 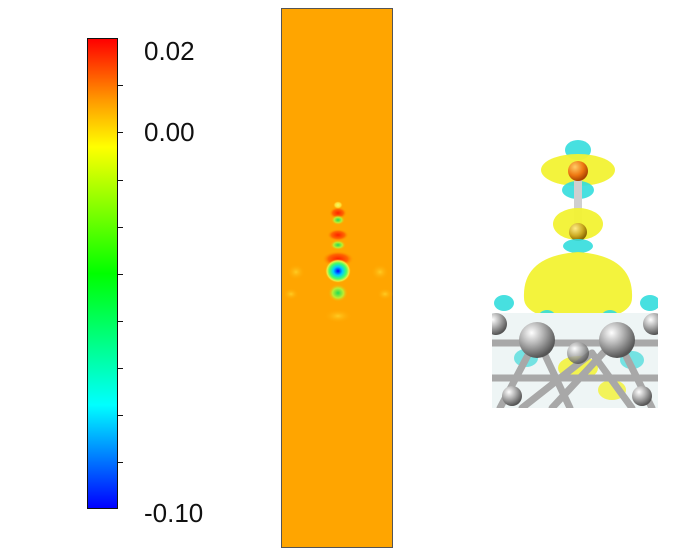 What do you see at coordinates (578, 171) in the screenshot?
I see `oxygen-atom` at bounding box center [578, 171].